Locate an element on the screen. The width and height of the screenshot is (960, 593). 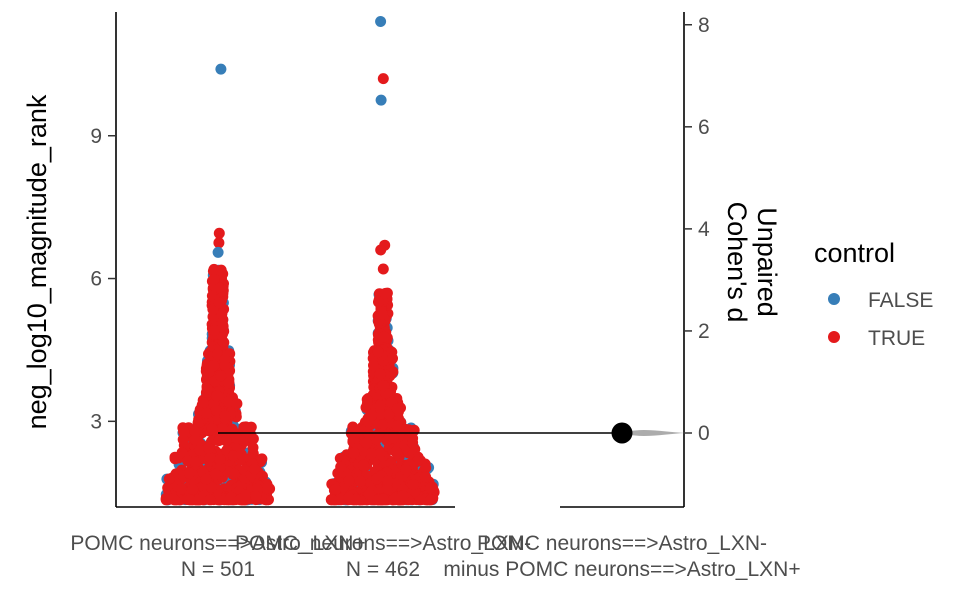
effect-size-layer is located at coordinates (452, 433).